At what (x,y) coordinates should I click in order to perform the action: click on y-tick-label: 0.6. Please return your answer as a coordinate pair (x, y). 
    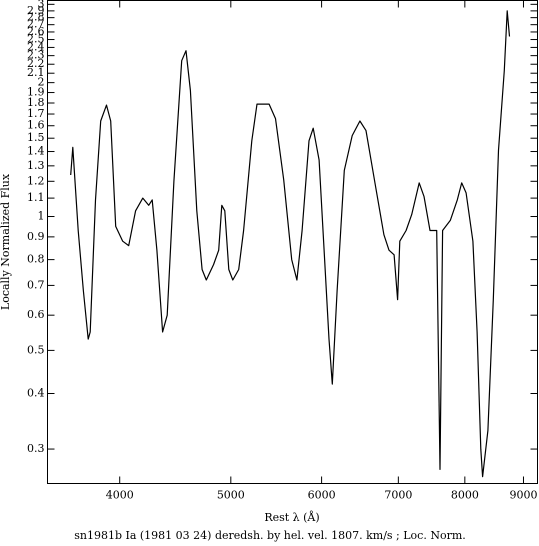
    Looking at the image, I should click on (36, 314).